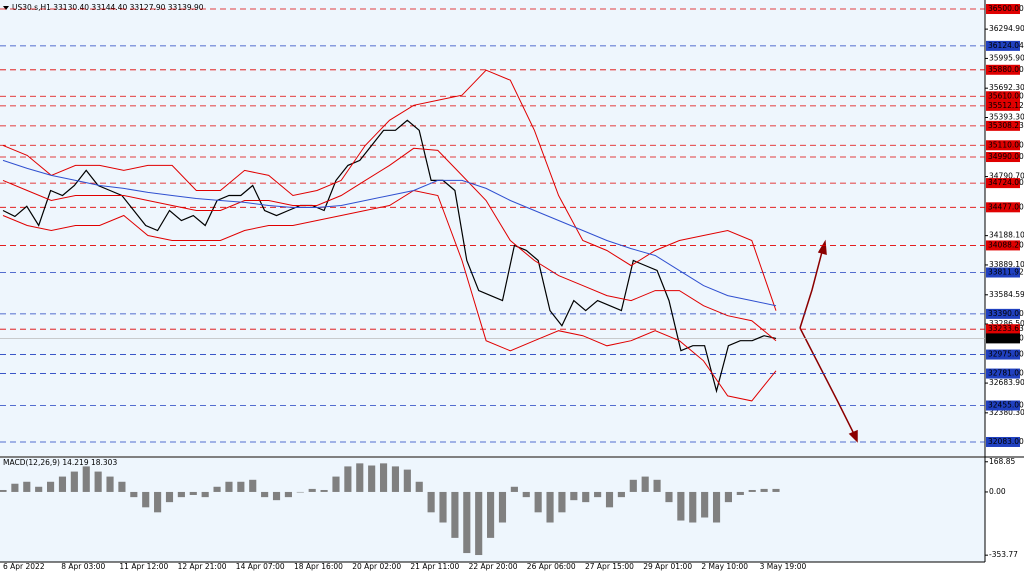  I want to click on level-label: 35880.00, so click(1006, 69).